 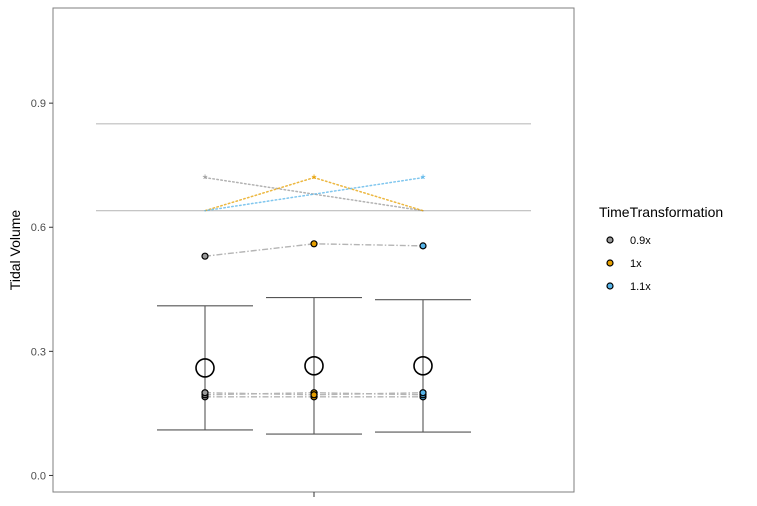 What do you see at coordinates (628, 264) in the screenshot?
I see `legend-items: 0.9x 1x 1.1x` at bounding box center [628, 264].